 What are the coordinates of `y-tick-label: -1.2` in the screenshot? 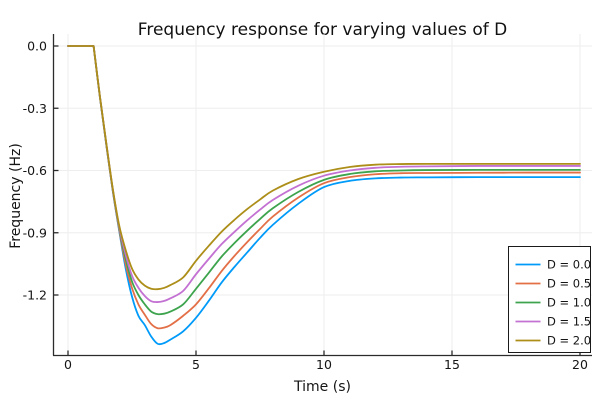 It's located at (35, 295).